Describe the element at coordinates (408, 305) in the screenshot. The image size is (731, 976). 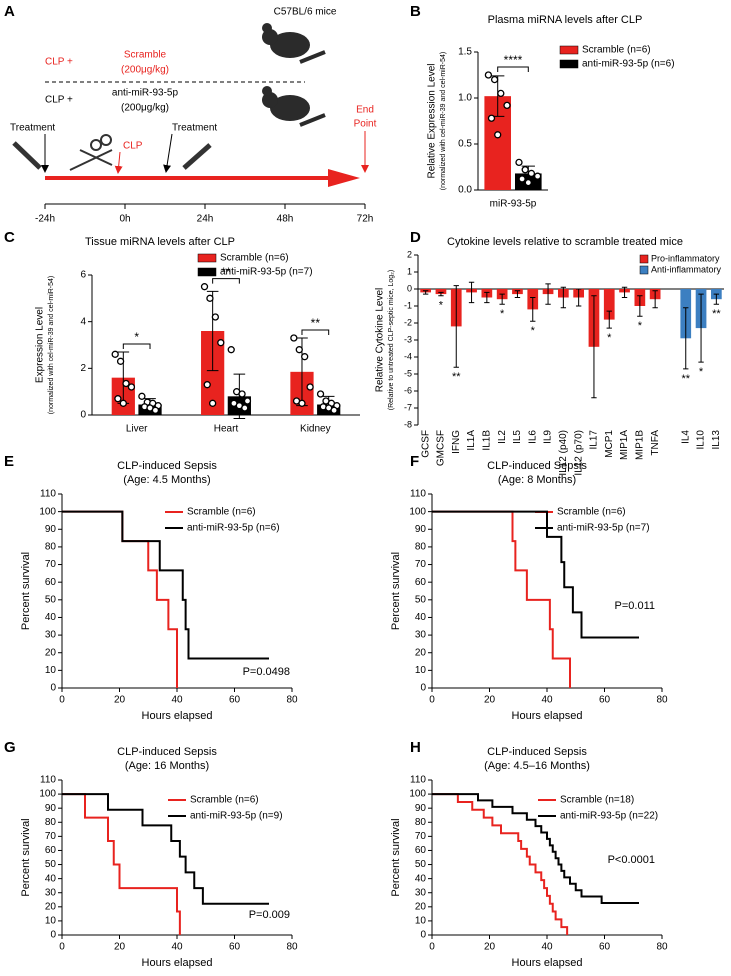
I see `y-tick-label: -1` at that location.